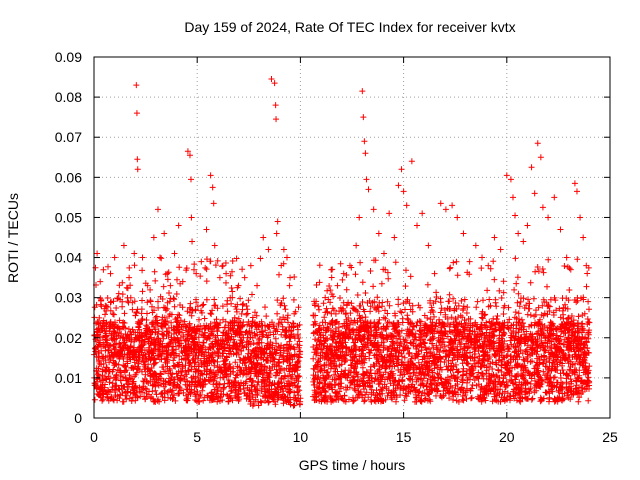 This screenshot has width=640, height=480. What do you see at coordinates (78, 418) in the screenshot?
I see `y-tick-label: 0` at bounding box center [78, 418].